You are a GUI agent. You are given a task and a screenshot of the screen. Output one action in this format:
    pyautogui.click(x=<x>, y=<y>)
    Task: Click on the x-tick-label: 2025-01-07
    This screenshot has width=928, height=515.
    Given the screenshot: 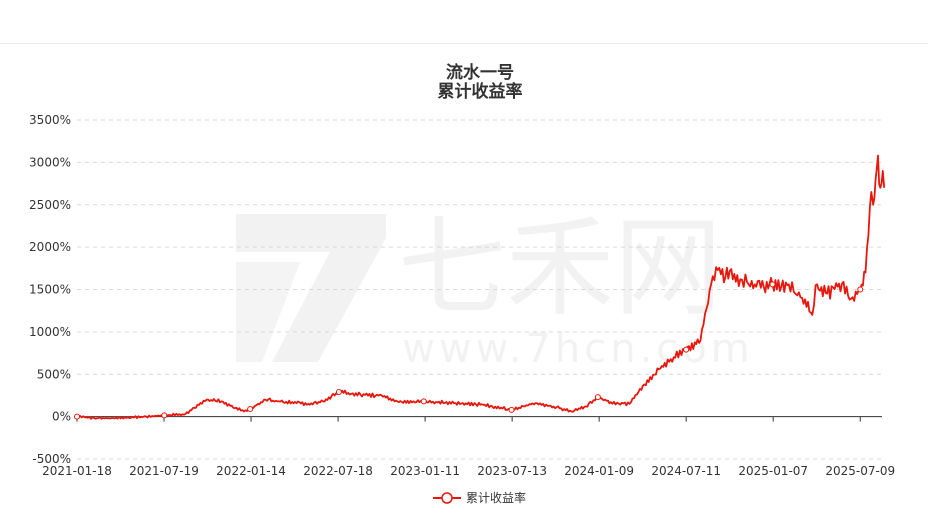 What is the action you would take?
    pyautogui.click(x=773, y=471)
    